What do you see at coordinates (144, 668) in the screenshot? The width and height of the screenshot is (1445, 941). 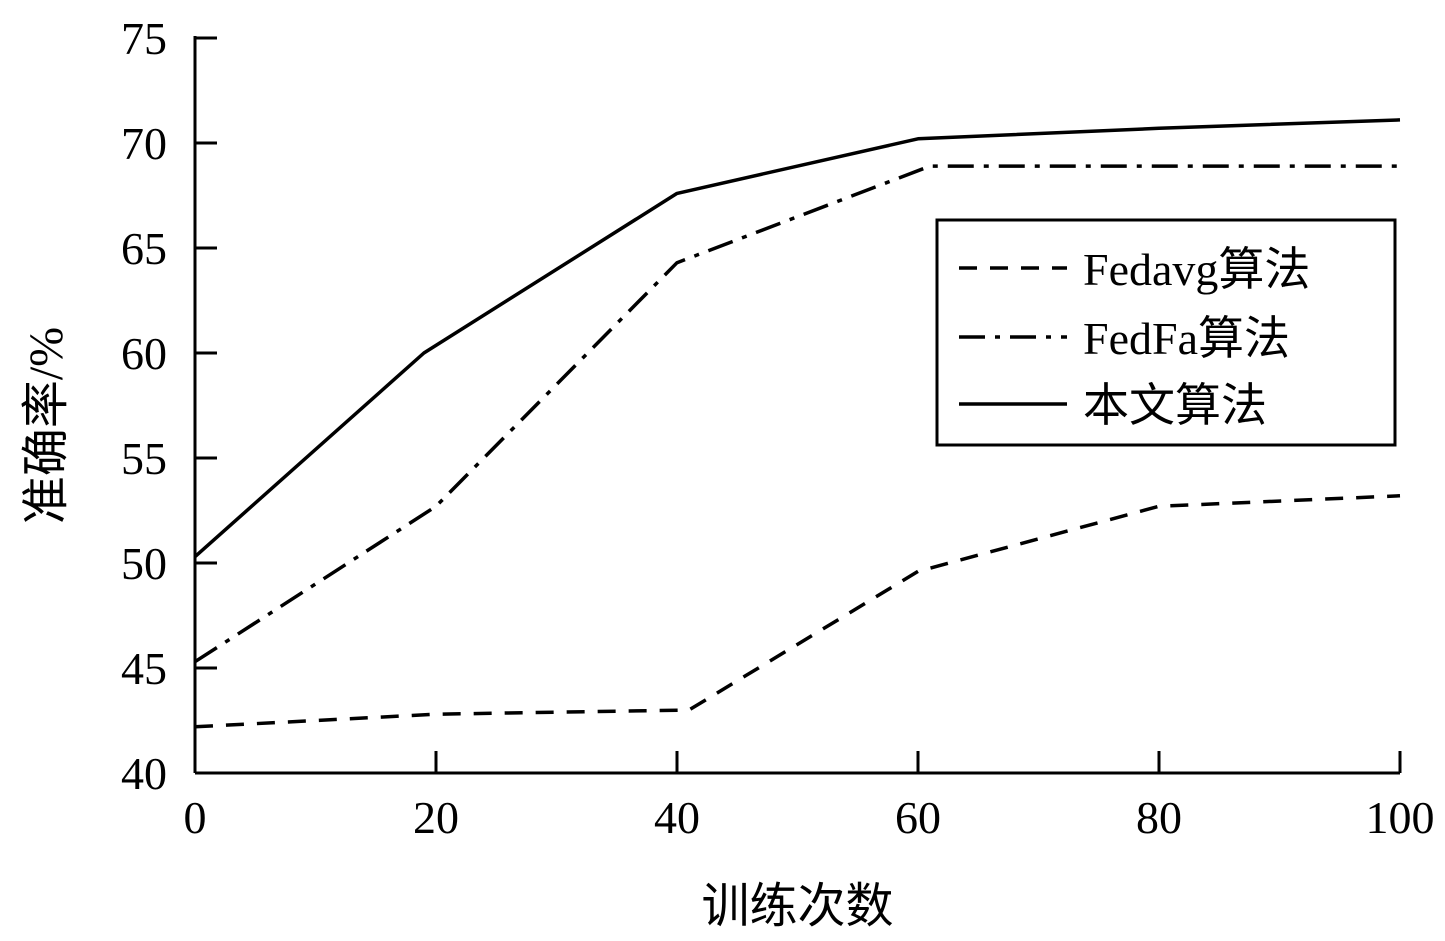 I see `y-tick-label: 45` at bounding box center [144, 668].